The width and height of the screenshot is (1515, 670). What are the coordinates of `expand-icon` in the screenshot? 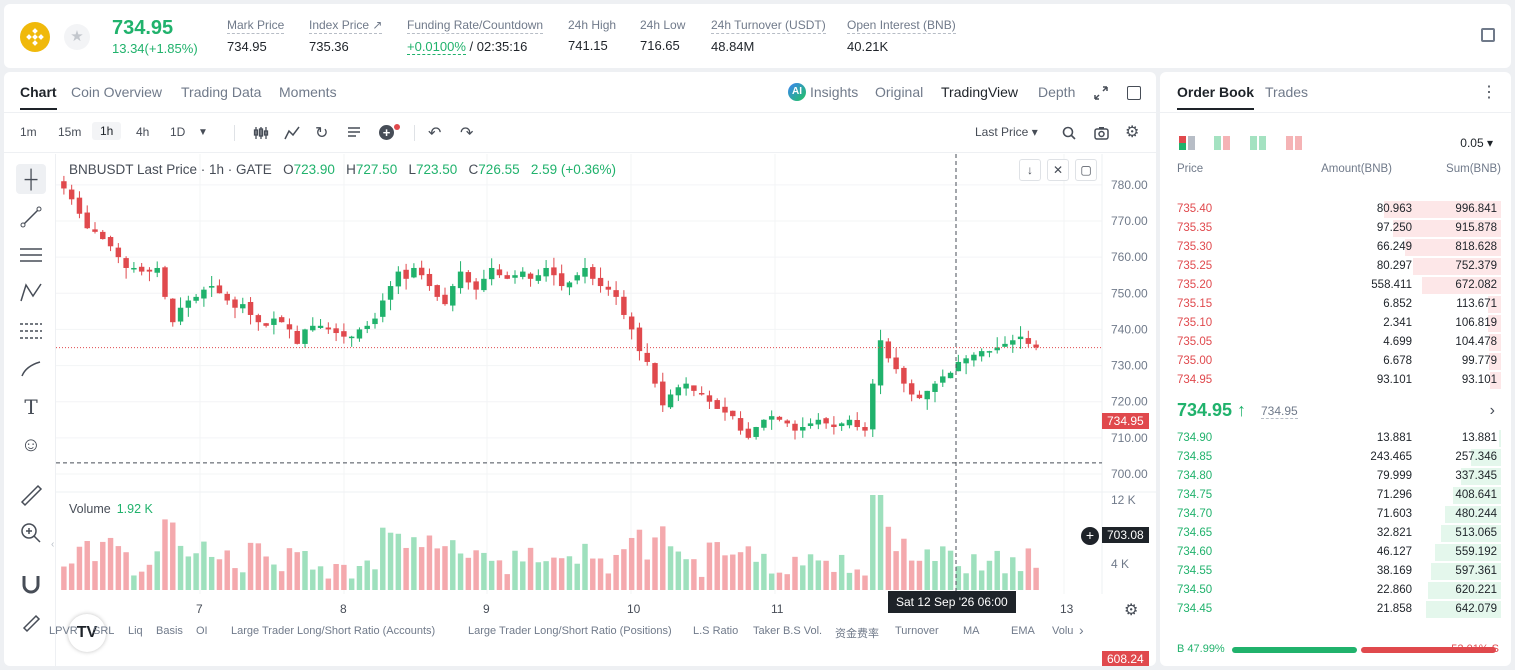 It's located at (1101, 93).